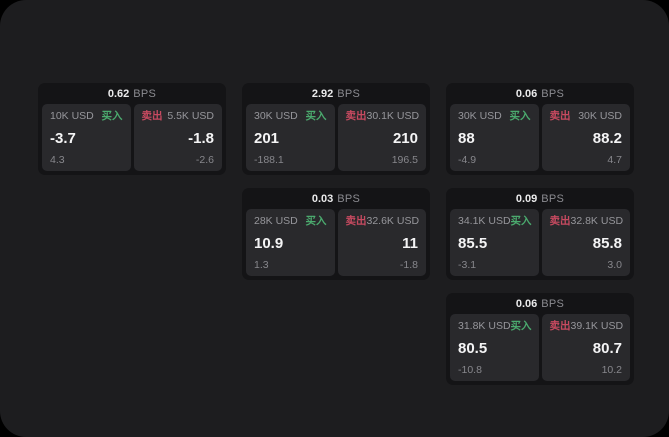 This screenshot has width=669, height=437. What do you see at coordinates (269, 159) in the screenshot?
I see `buy-delta: -188.1` at bounding box center [269, 159].